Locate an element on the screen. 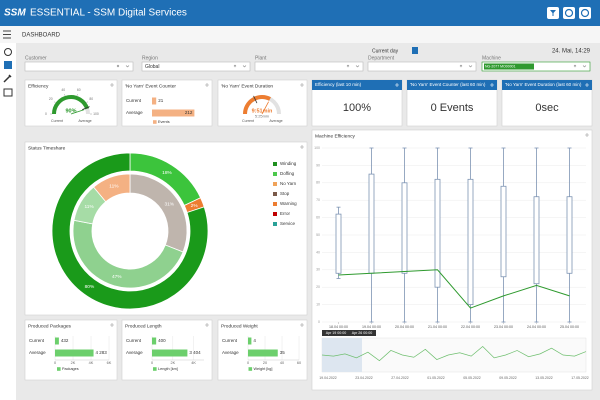 The width and height of the screenshot is (600, 400). navigator-label: 13.05.2022 is located at coordinates (544, 378).